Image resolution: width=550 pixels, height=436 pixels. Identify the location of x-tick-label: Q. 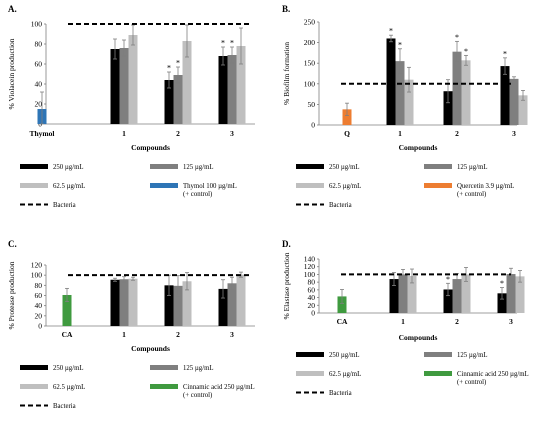
(347, 133).